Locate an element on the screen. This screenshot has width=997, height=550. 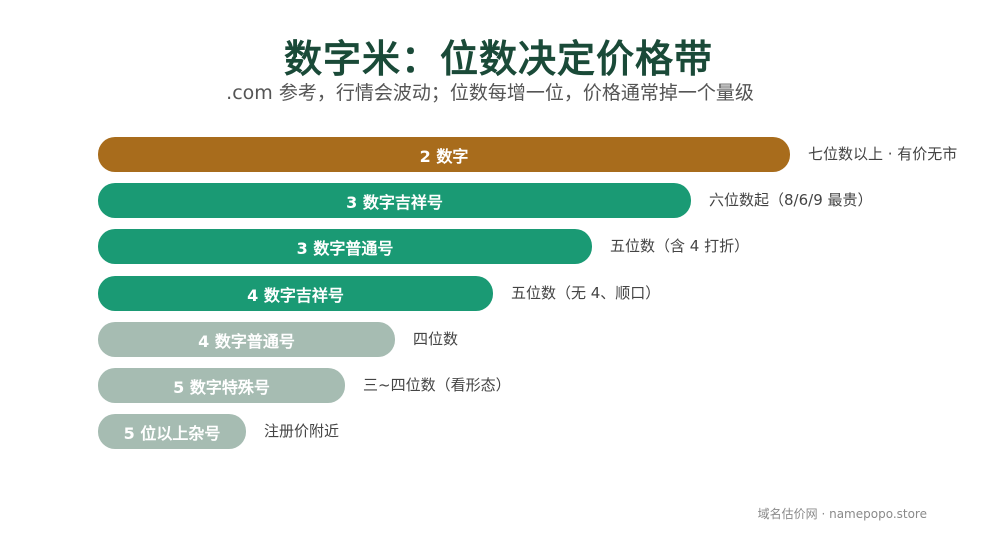
bar-category-label: 4 数字吉祥号 is located at coordinates (295, 295).